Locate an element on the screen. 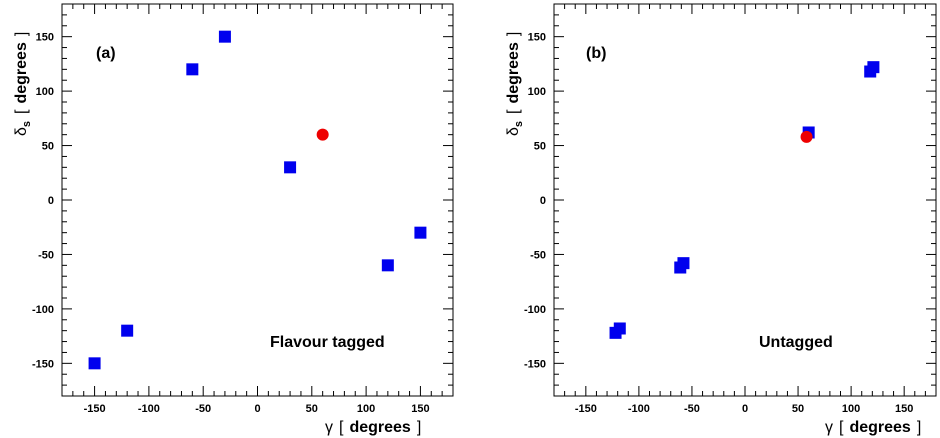 The width and height of the screenshot is (940, 438). panel-b-tag: (b) is located at coordinates (596, 53).